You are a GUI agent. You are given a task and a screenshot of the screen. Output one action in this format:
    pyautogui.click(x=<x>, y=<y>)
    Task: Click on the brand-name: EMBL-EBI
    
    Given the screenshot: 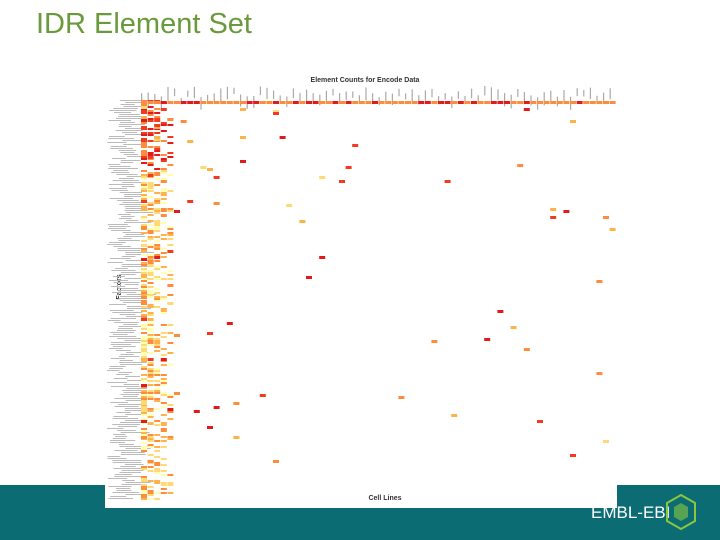 What is the action you would take?
    pyautogui.click(x=631, y=512)
    